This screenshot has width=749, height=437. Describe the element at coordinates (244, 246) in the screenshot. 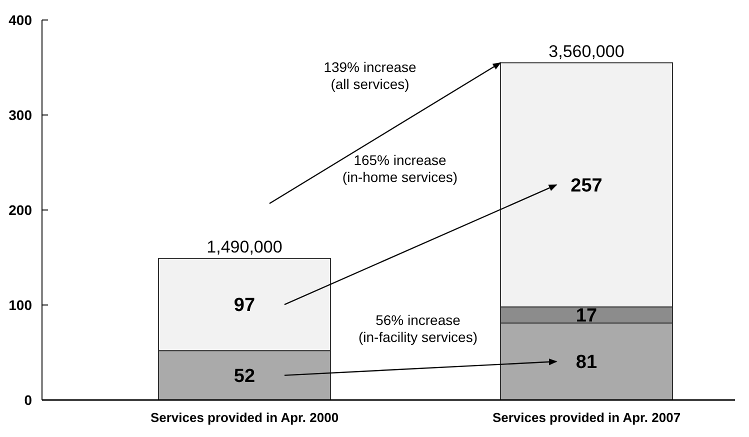

I see `annotation: 1,490,000` at that location.